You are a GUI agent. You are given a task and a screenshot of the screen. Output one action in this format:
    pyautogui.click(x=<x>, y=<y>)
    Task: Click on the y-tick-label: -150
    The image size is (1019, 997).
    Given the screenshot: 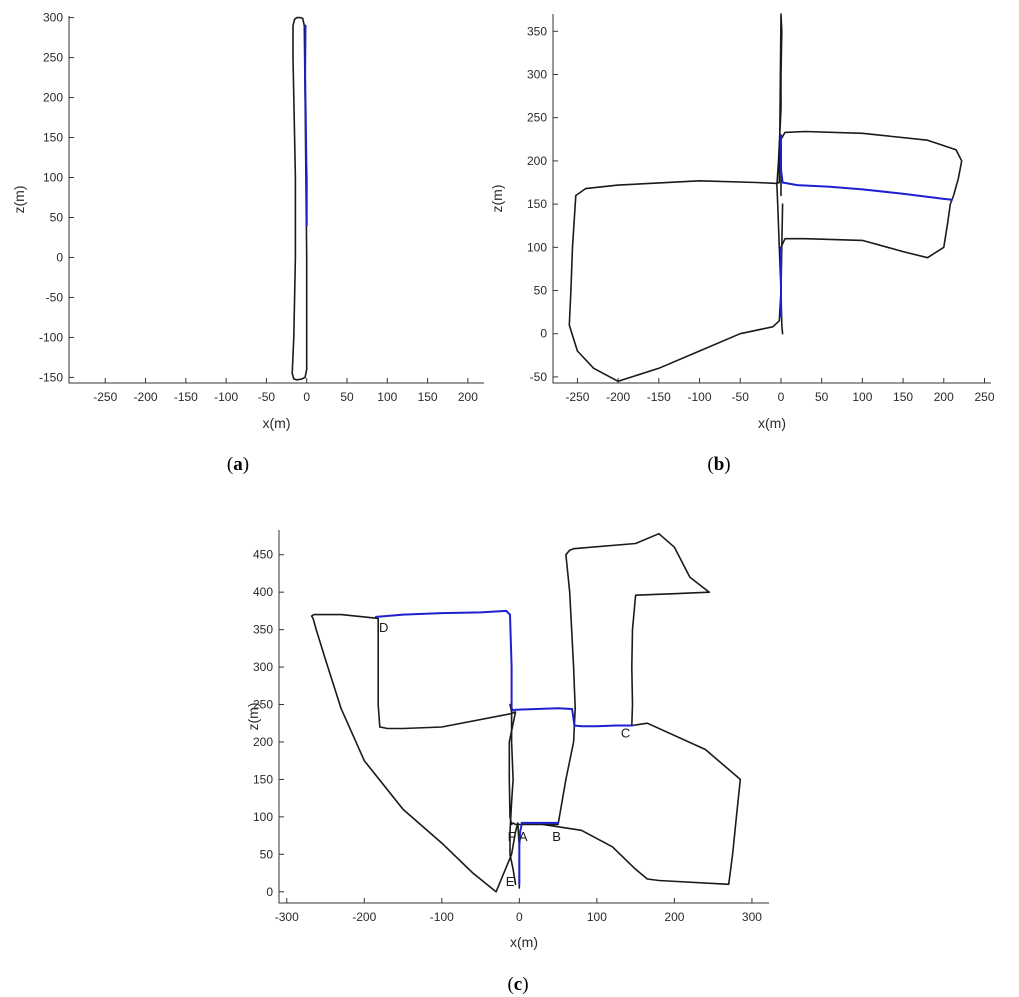 What is the action you would take?
    pyautogui.click(x=51, y=377)
    